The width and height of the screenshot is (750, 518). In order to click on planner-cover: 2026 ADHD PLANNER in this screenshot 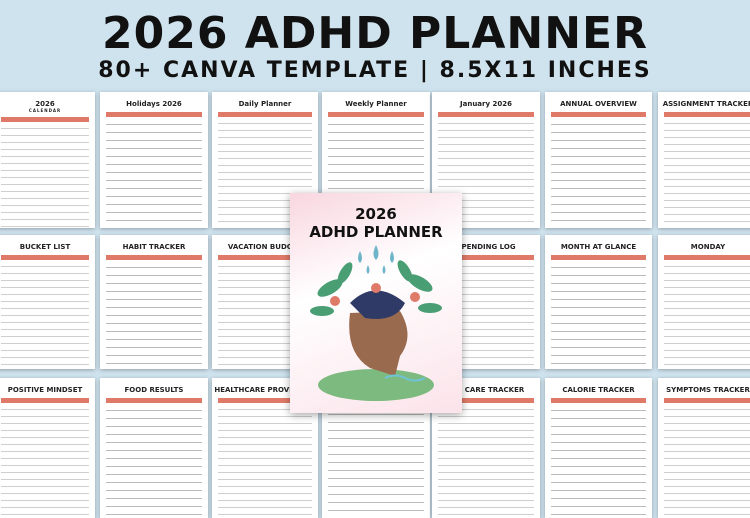, I will do `click(376, 303)`.